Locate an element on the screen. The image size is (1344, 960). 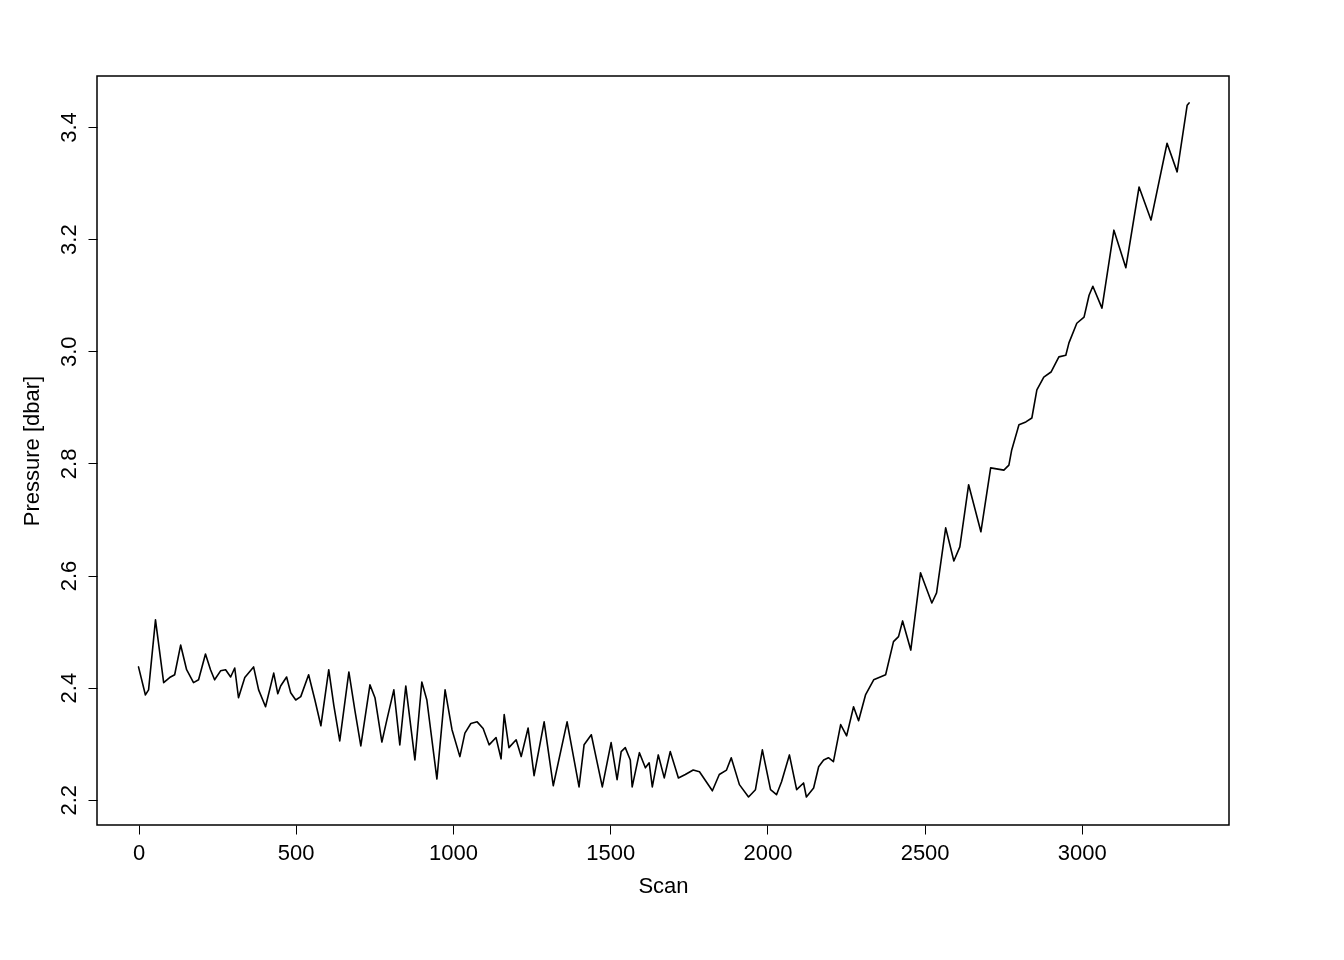
y-tick-label: 2.6 is located at coordinates (68, 576).